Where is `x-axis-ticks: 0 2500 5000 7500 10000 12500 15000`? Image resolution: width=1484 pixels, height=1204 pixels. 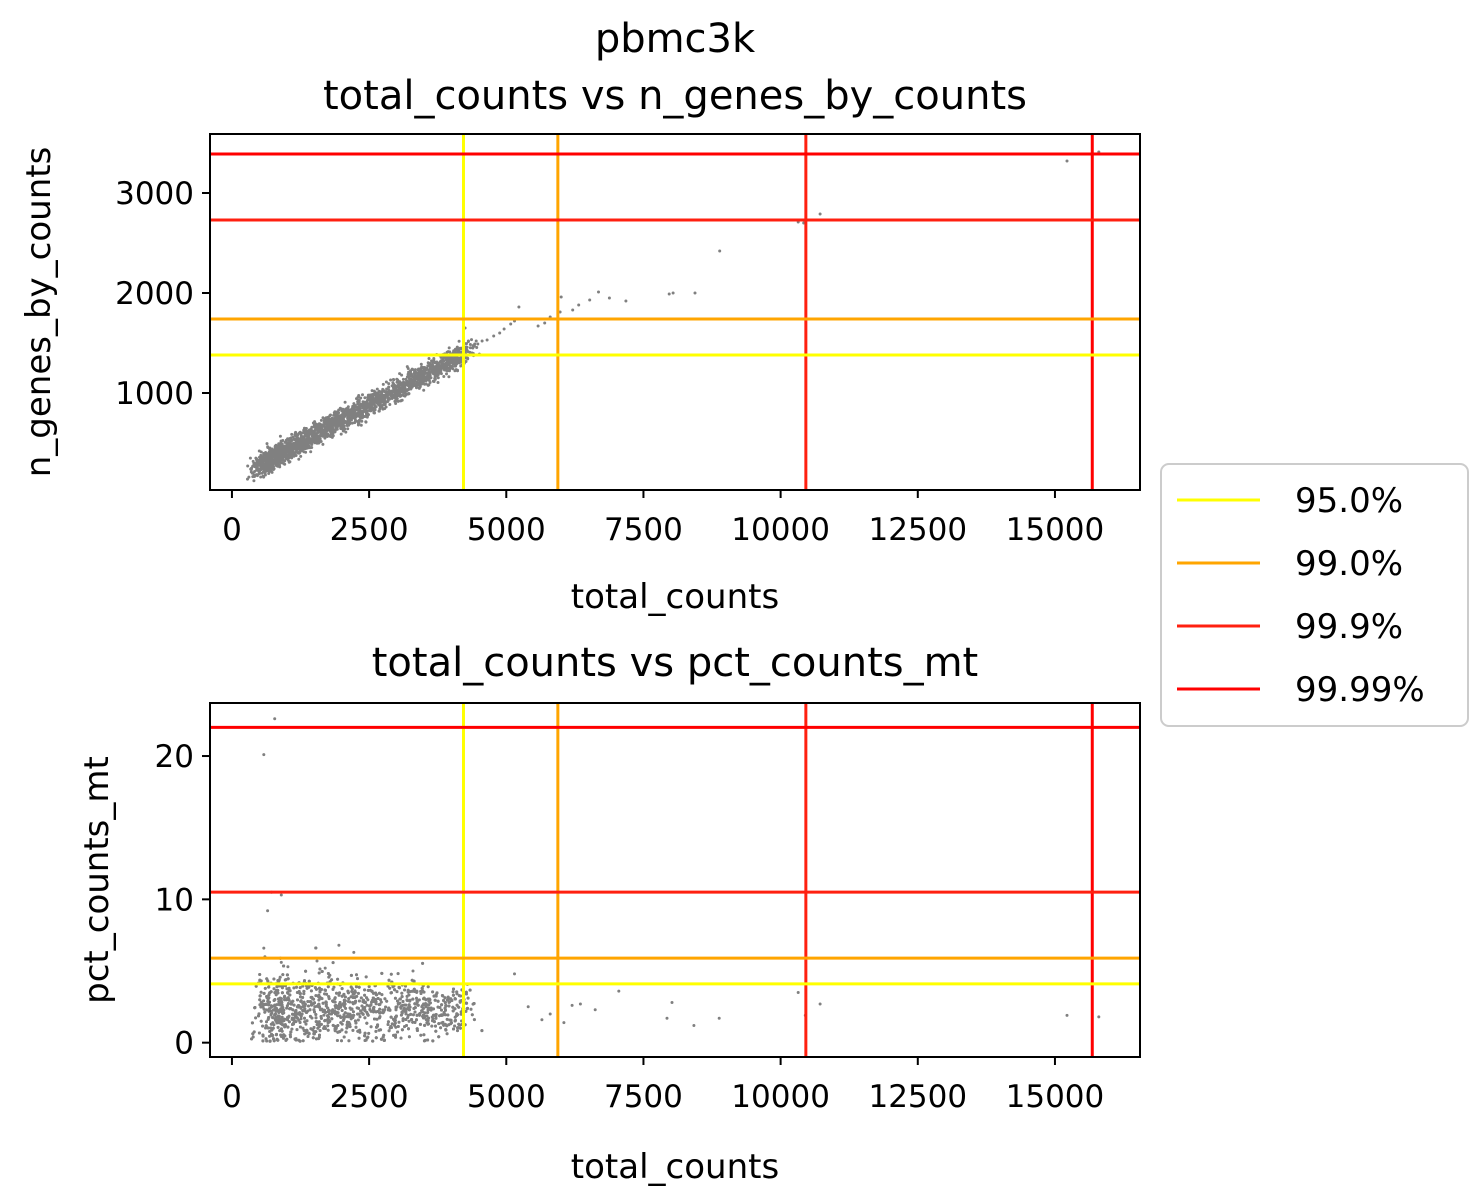 x-axis-ticks: 0 2500 5000 7500 10000 12500 15000 is located at coordinates (663, 1086).